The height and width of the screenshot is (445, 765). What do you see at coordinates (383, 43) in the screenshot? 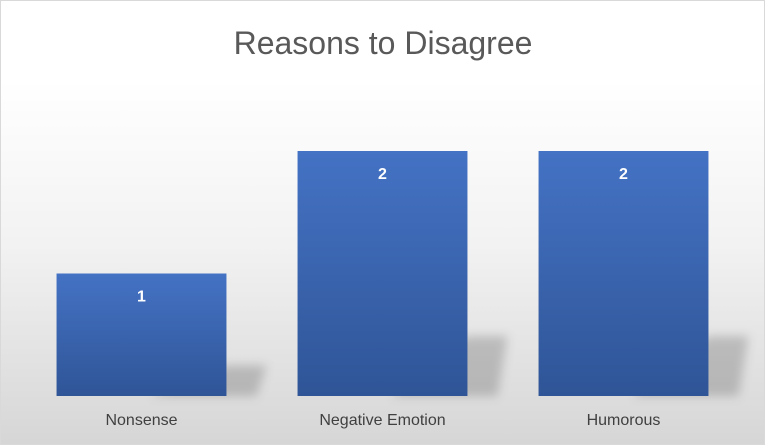
I see `chart-title: Reasons to Disagree` at bounding box center [383, 43].